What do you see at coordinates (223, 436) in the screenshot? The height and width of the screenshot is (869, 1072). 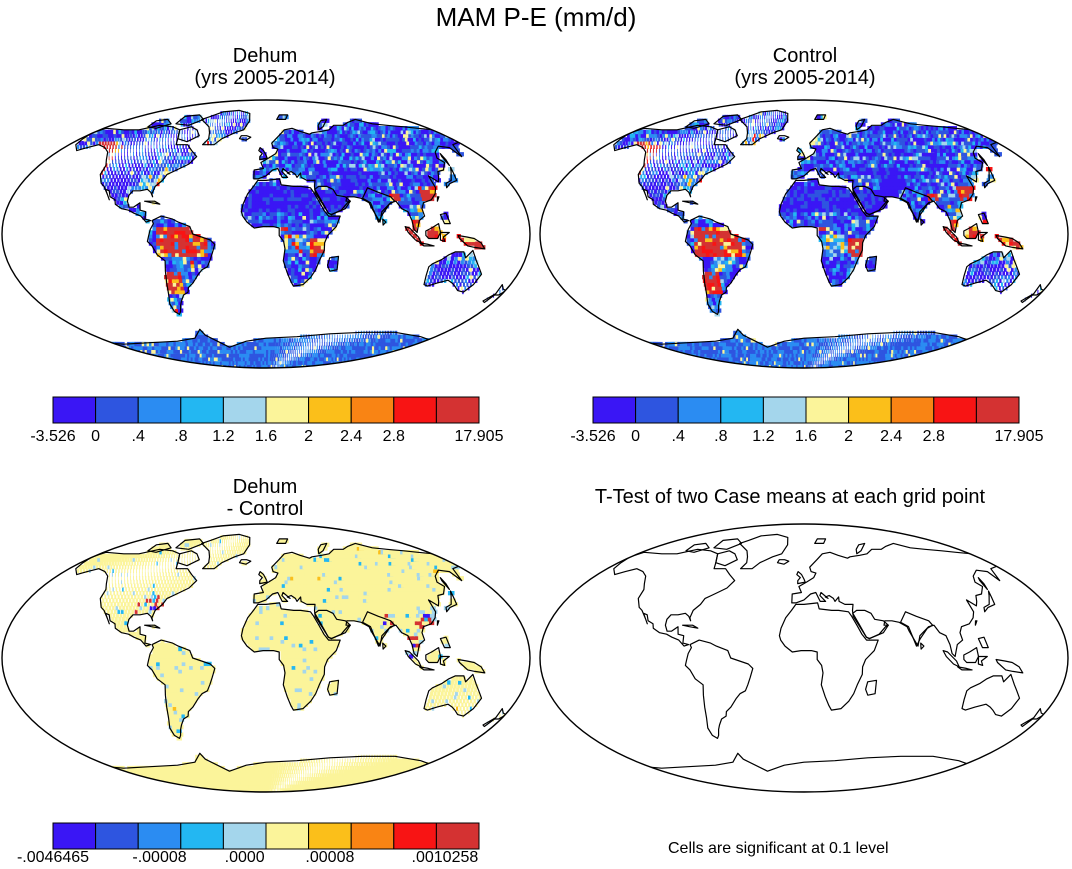 I see `colorbar-tick-label: 1.2` at bounding box center [223, 436].